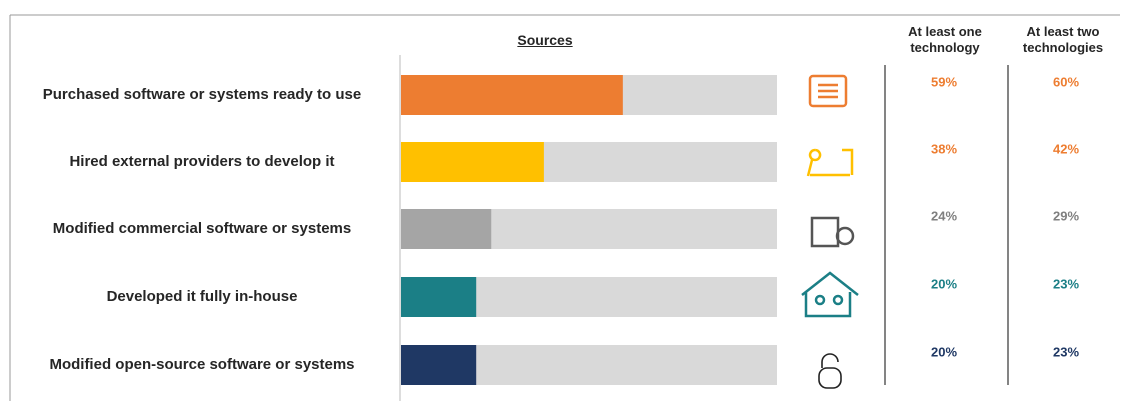  Describe the element at coordinates (202, 364) in the screenshot. I see `category-label: Modified open-source software or systems` at that location.